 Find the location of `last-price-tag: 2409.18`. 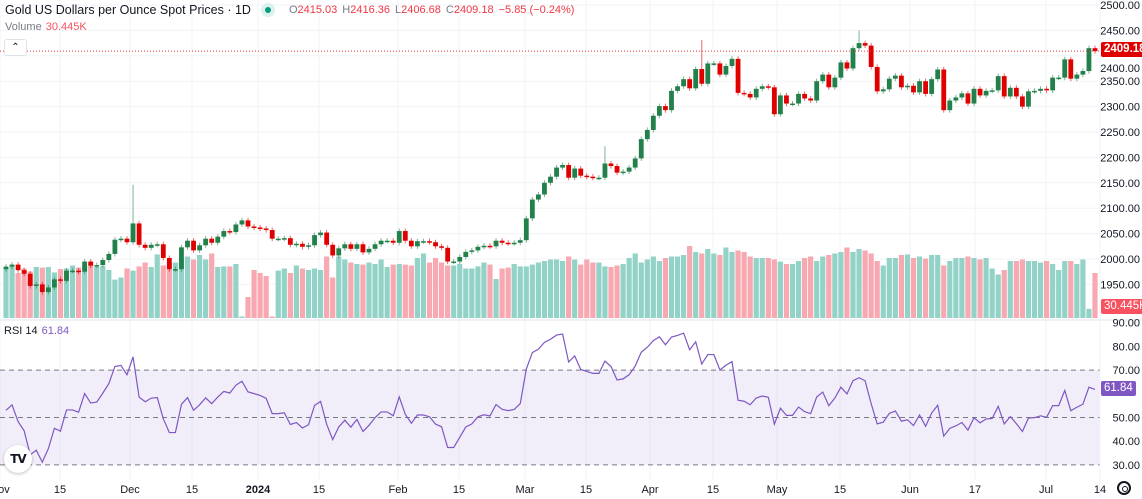

last-price-tag: 2409.18 is located at coordinates (1121, 49).